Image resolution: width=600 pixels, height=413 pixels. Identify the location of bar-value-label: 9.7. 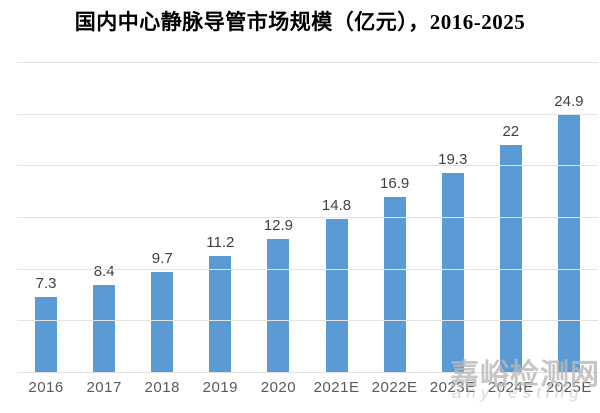
(162, 258).